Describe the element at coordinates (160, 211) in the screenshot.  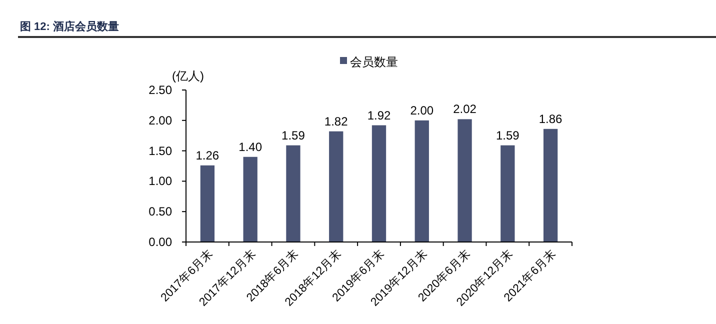
I see `y-tick-label: 0.50` at that location.